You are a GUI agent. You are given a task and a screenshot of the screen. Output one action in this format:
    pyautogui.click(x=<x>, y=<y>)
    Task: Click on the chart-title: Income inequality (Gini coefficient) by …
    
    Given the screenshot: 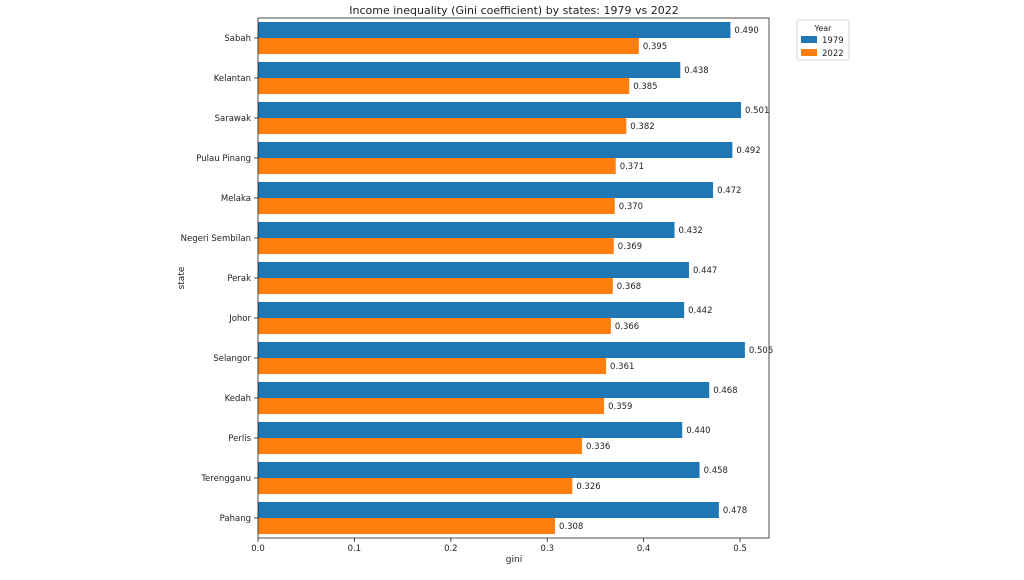 What is the action you would take?
    pyautogui.click(x=513, y=10)
    